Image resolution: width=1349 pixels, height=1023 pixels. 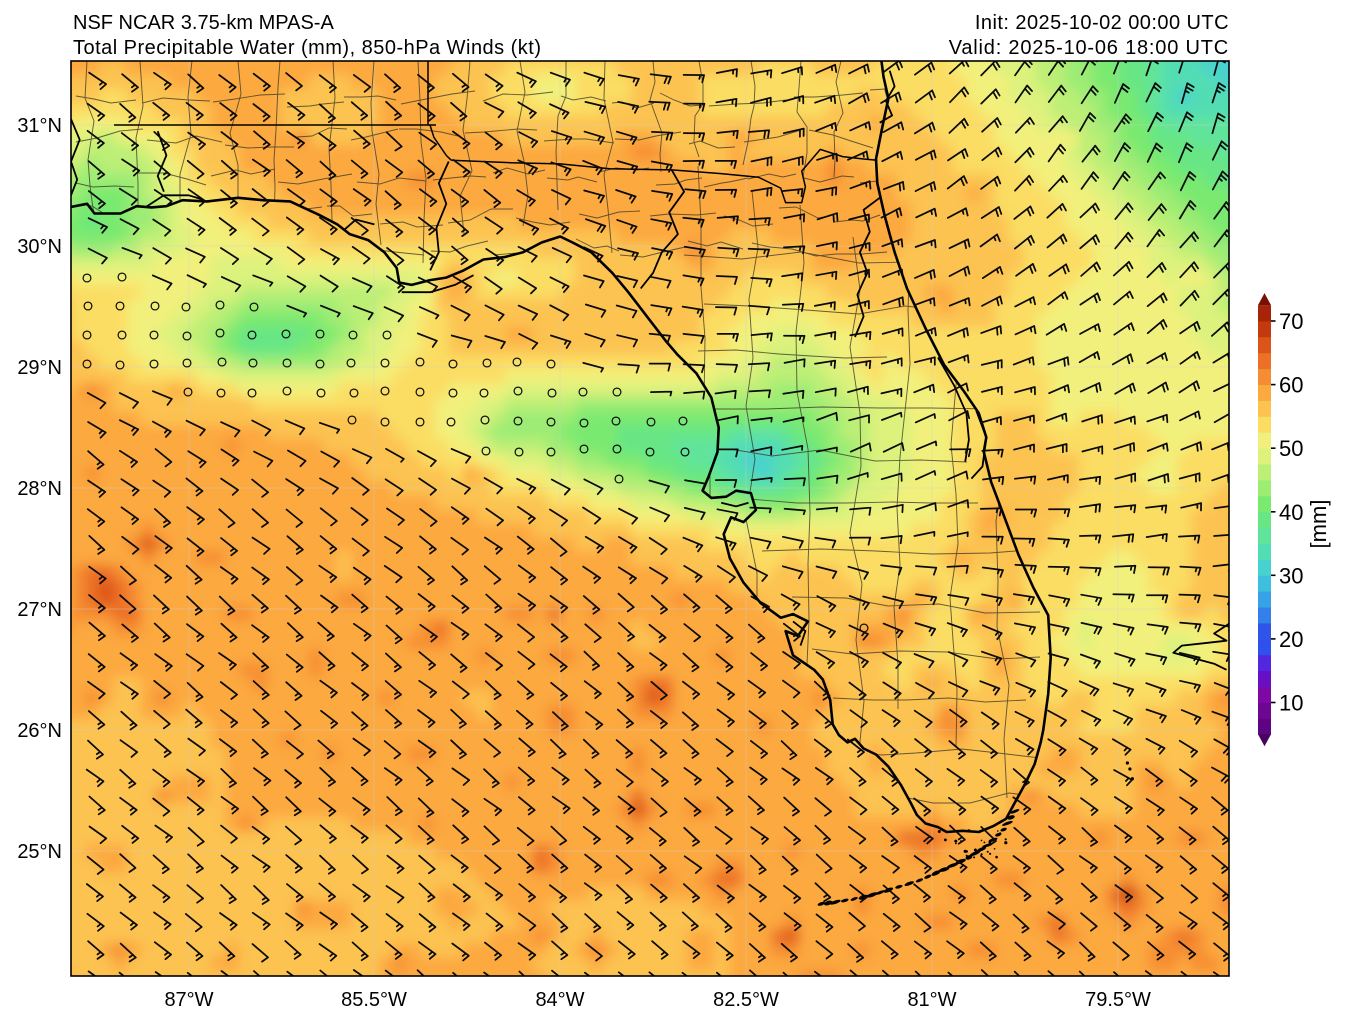 I want to click on svg-text: 81°W, so click(x=931, y=1000).